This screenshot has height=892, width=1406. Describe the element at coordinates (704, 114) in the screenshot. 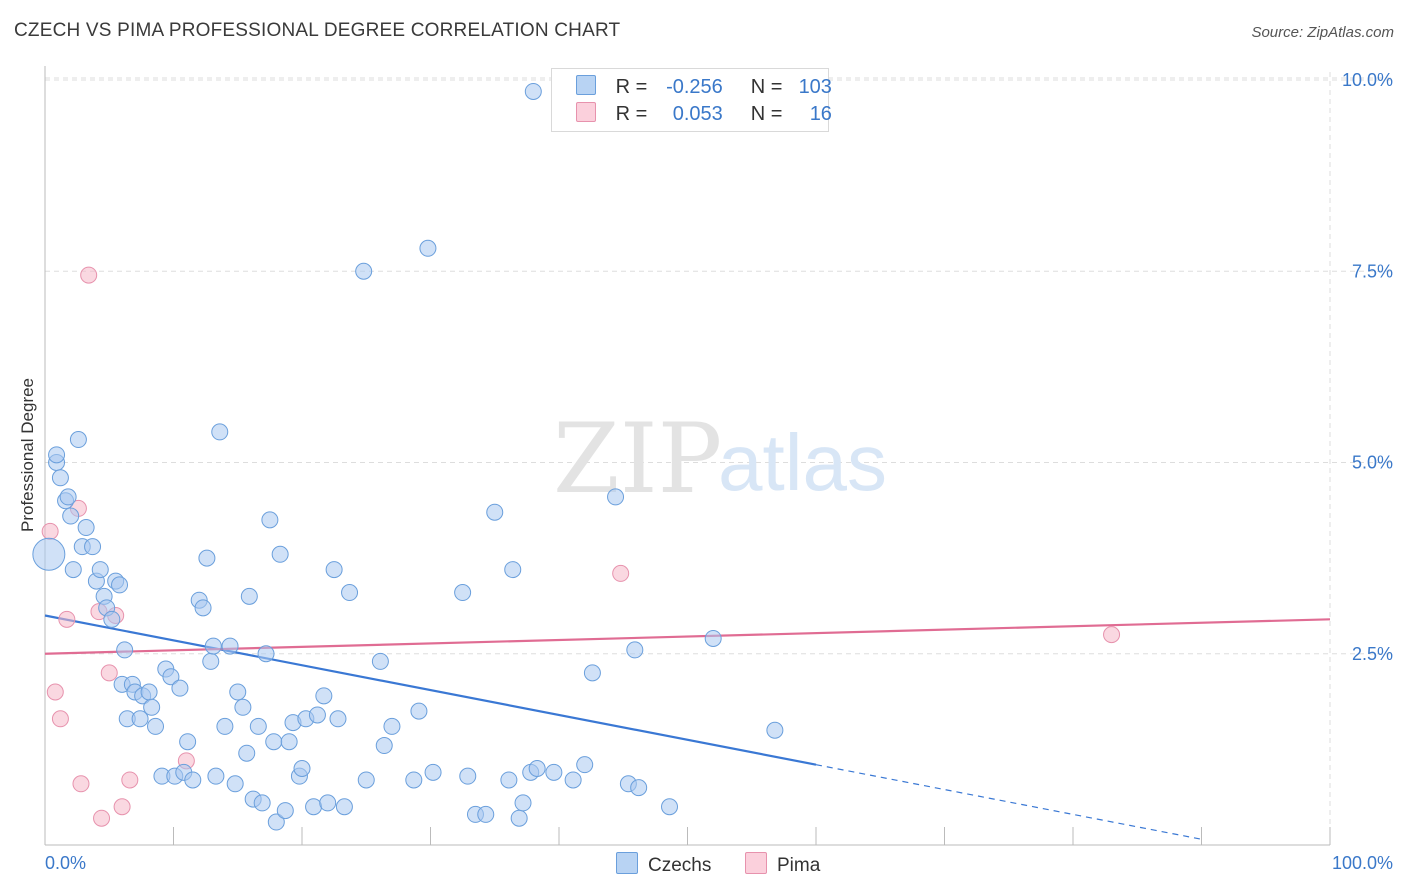

I see `legend-row-pima: R = 0.053 N = 16` at that location.